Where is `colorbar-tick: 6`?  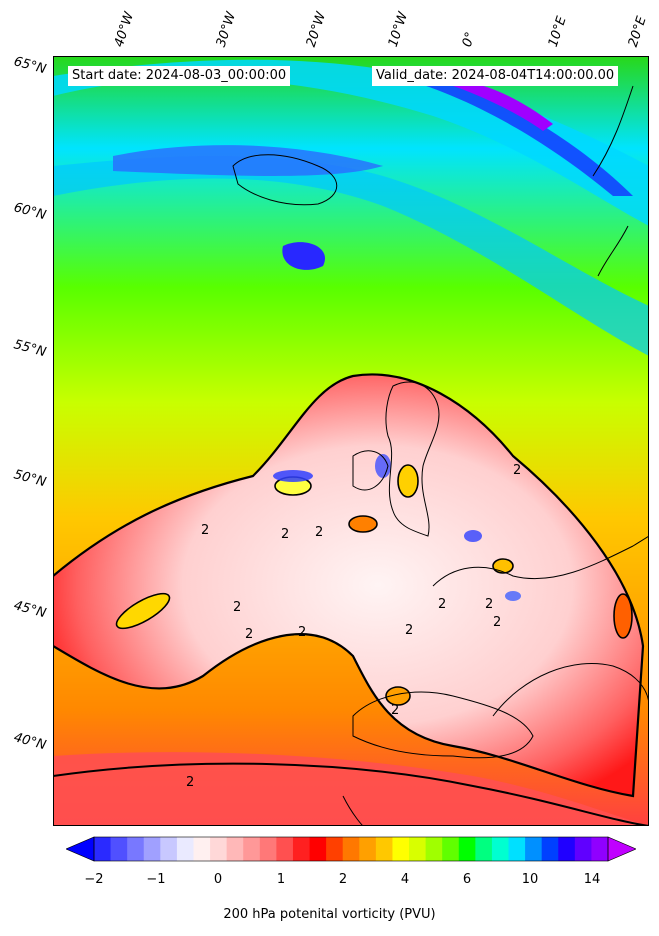
colorbar-tick: 6 is located at coordinates (467, 879).